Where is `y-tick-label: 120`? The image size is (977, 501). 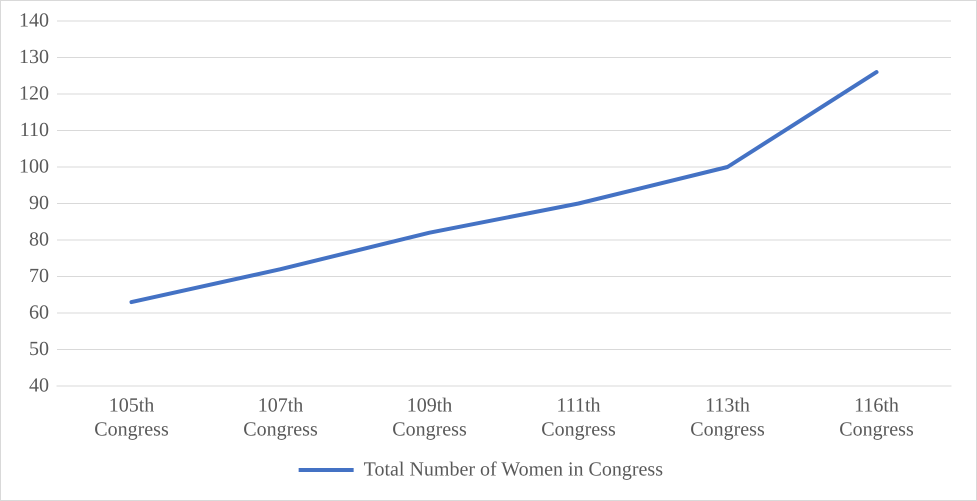
y-tick-label: 120 is located at coordinates (34, 93).